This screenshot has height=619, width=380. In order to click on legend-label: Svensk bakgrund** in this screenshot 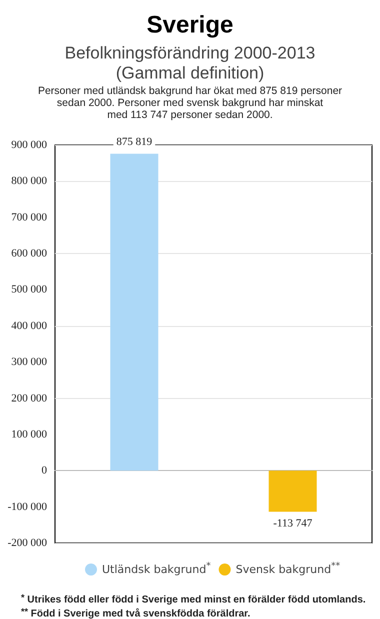, I will do `click(288, 569)`.